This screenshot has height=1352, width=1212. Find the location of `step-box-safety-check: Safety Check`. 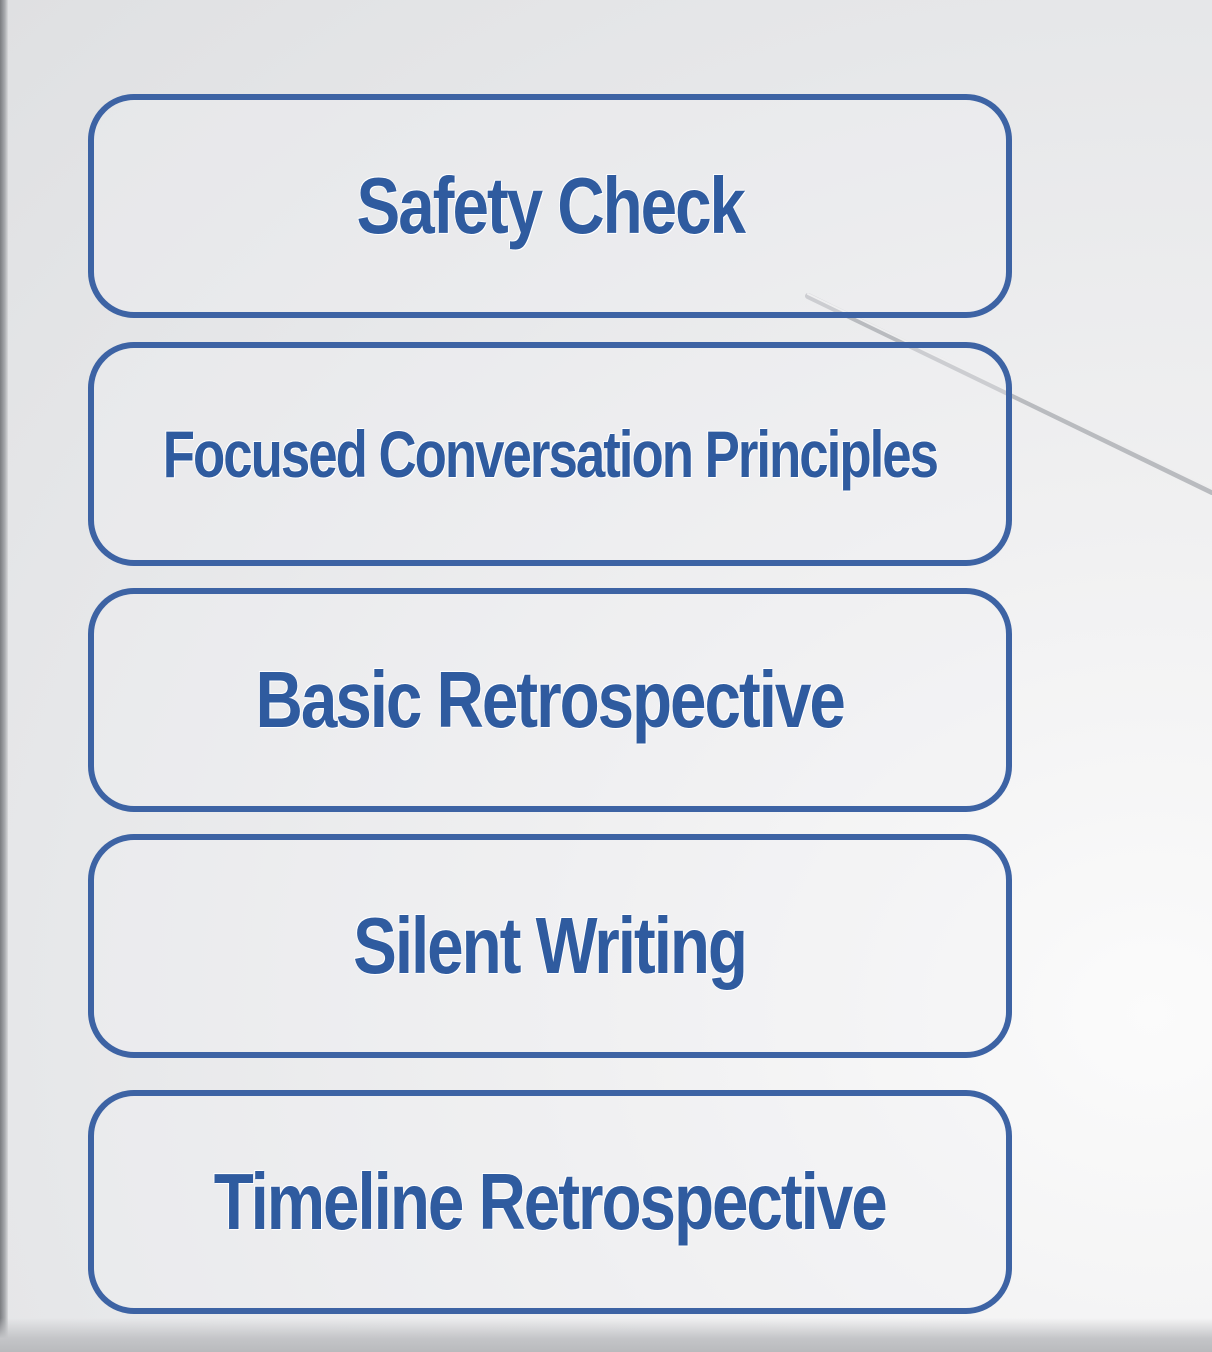

step-box-safety-check: Safety Check is located at coordinates (550, 206).